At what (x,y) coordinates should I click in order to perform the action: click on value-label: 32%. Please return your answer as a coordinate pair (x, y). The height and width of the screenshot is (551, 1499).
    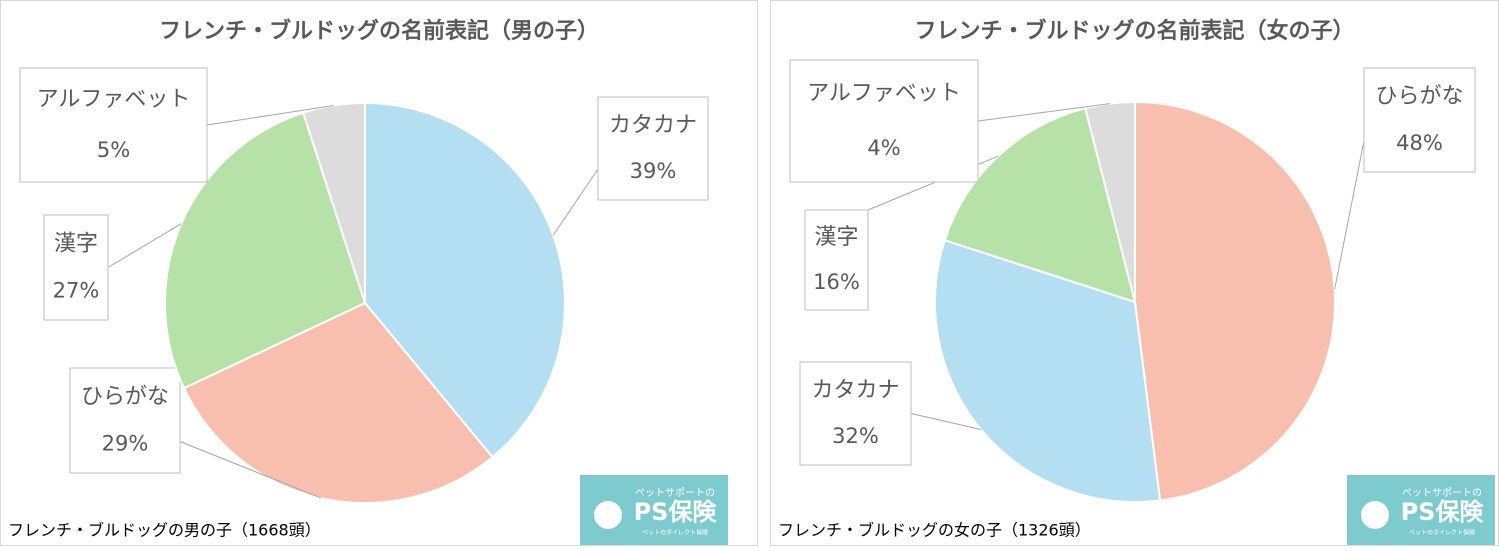
    Looking at the image, I should click on (855, 436).